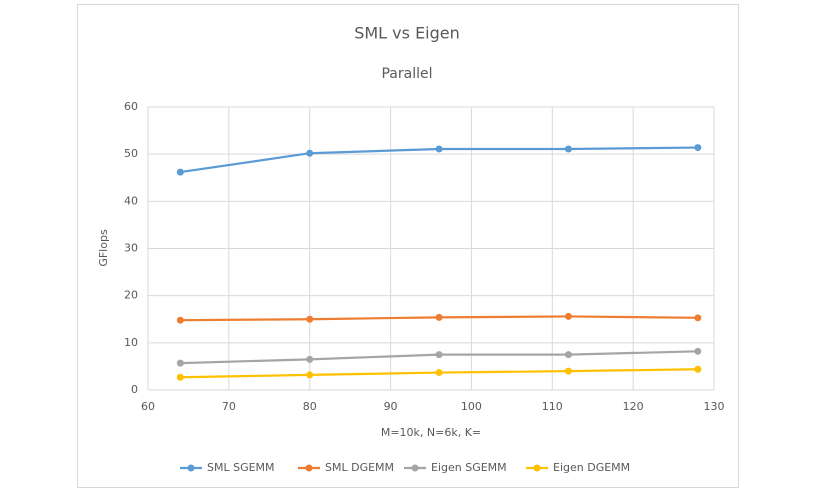 The image size is (814, 491). Describe the element at coordinates (310, 406) in the screenshot. I see `x-tick-label: 80` at that location.